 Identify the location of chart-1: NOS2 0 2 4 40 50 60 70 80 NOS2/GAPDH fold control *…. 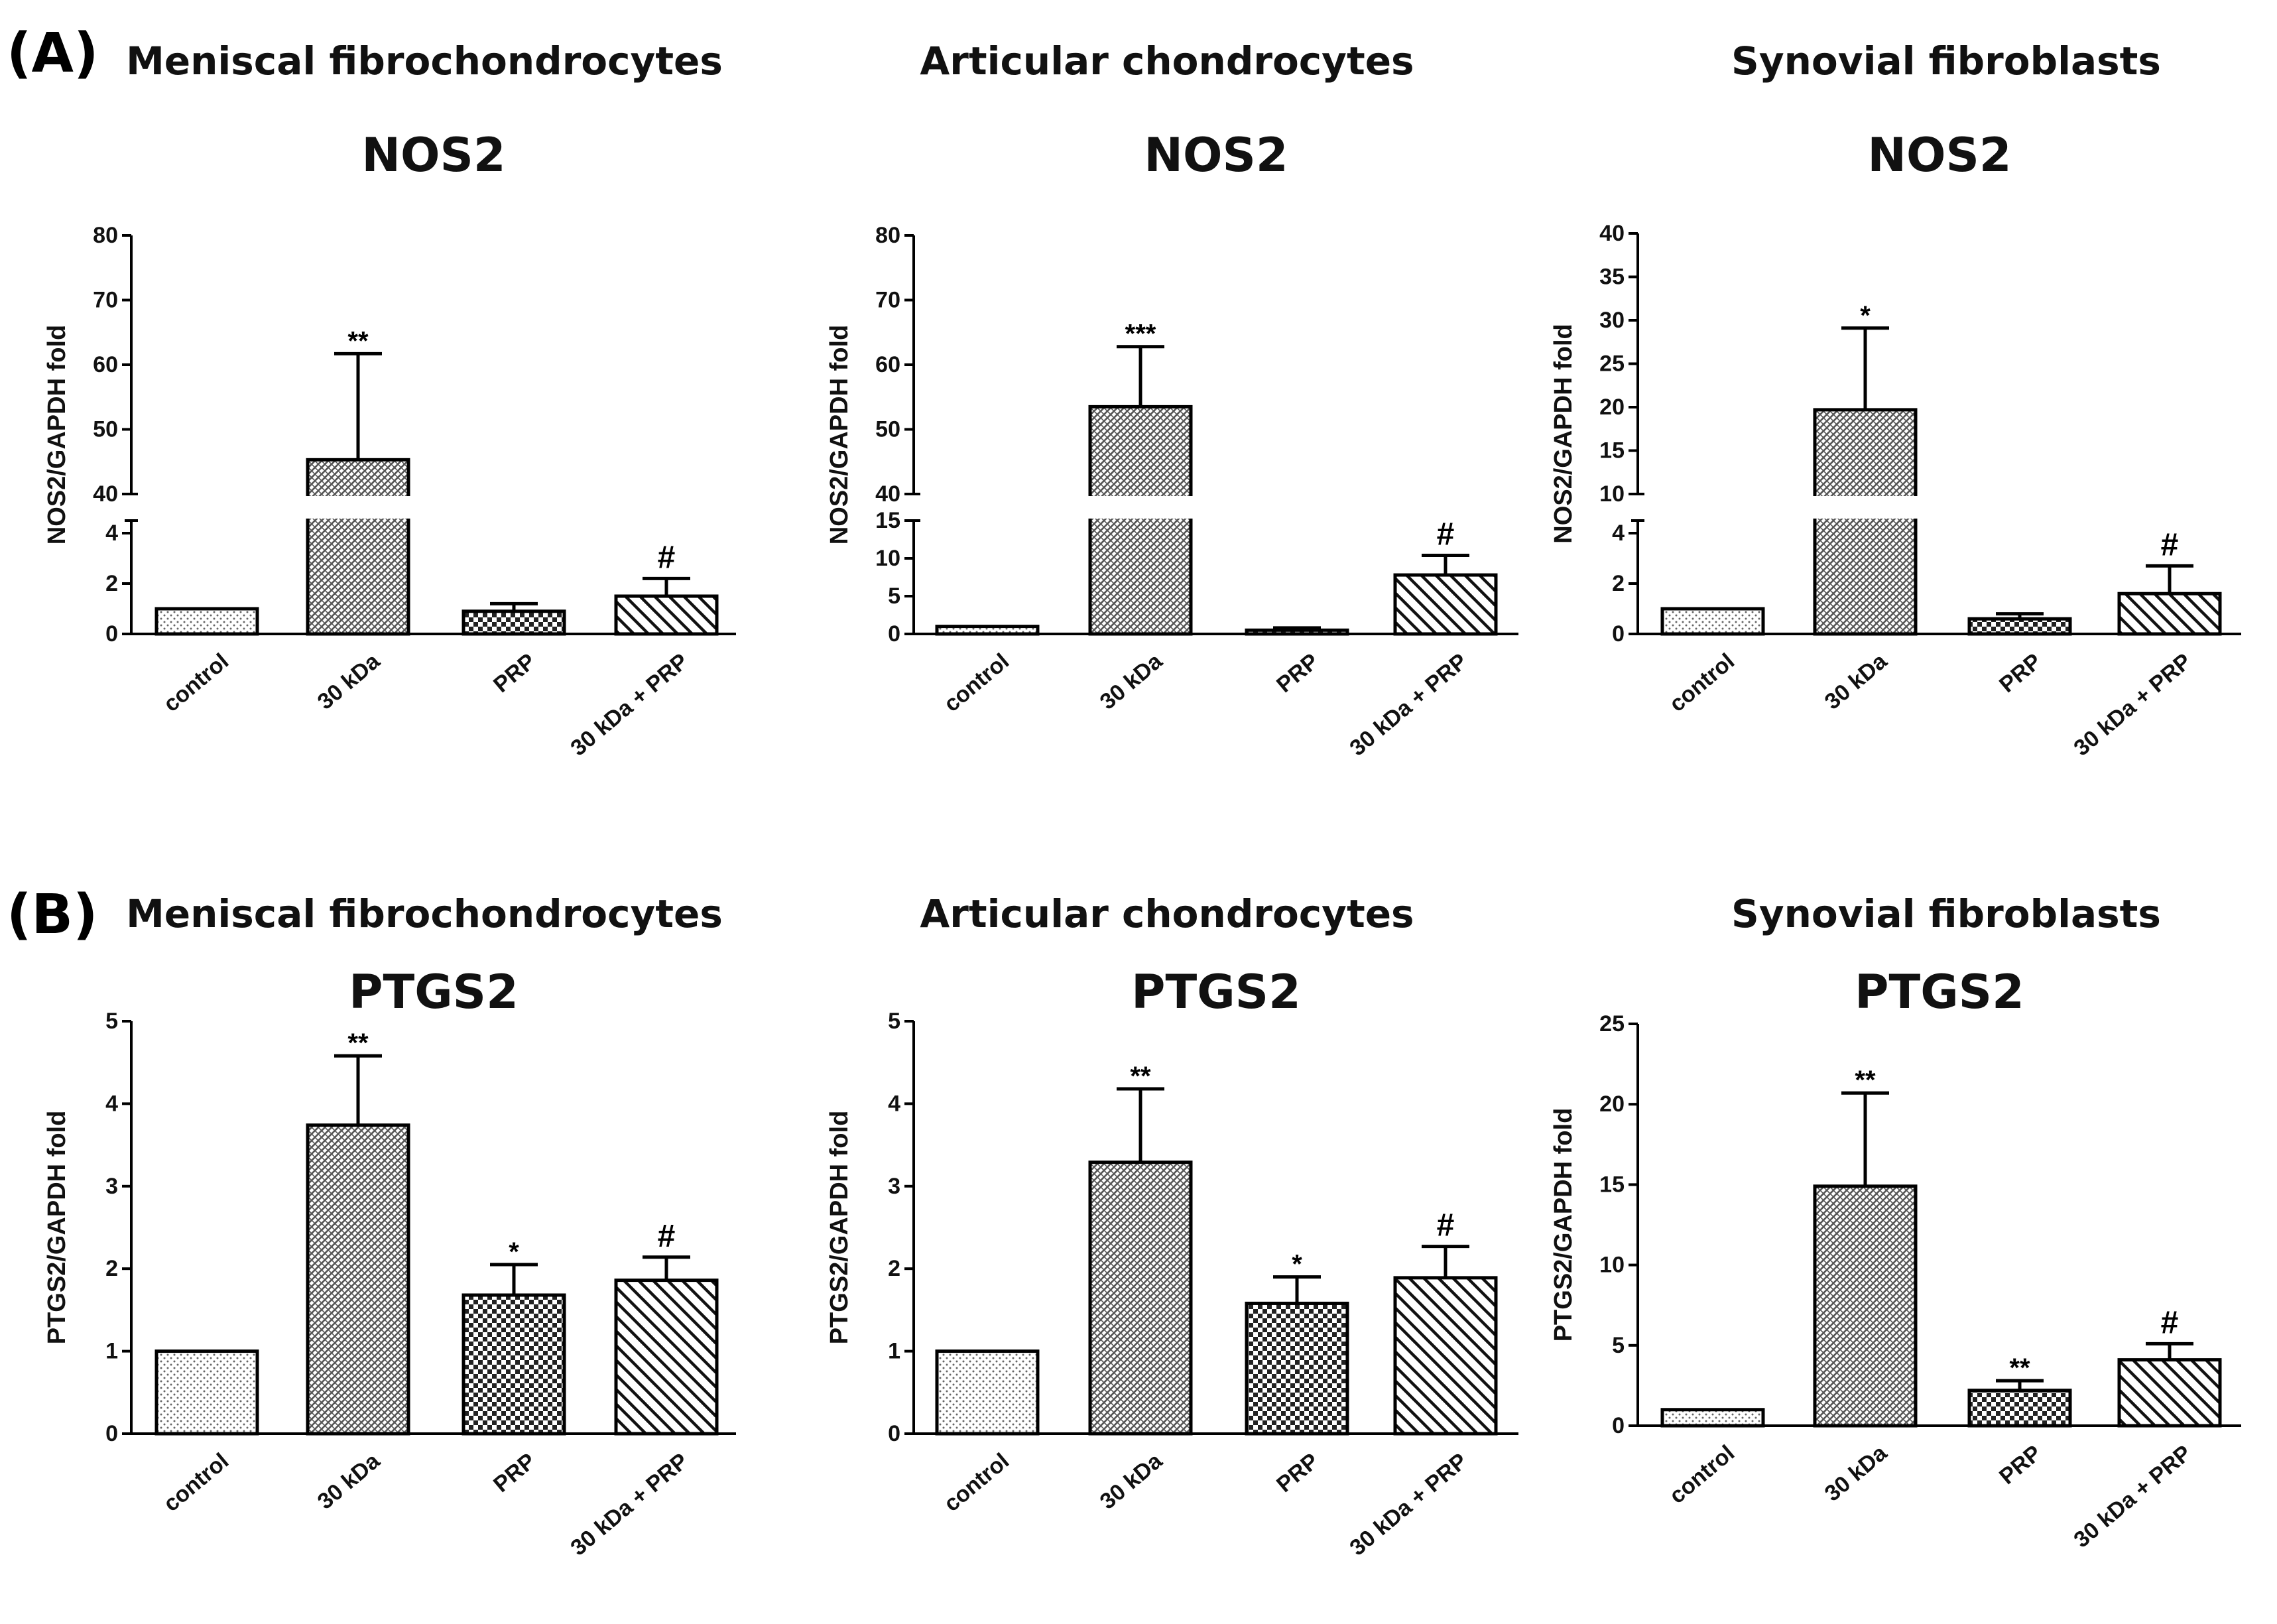
(390, 445).